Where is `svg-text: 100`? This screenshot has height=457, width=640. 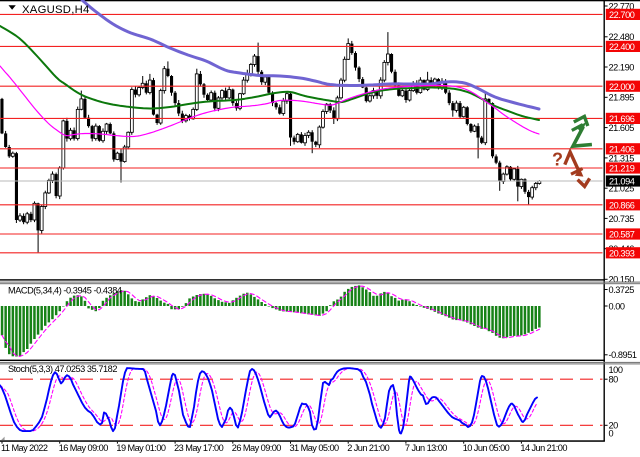
svg-text: 100 is located at coordinates (616, 370).